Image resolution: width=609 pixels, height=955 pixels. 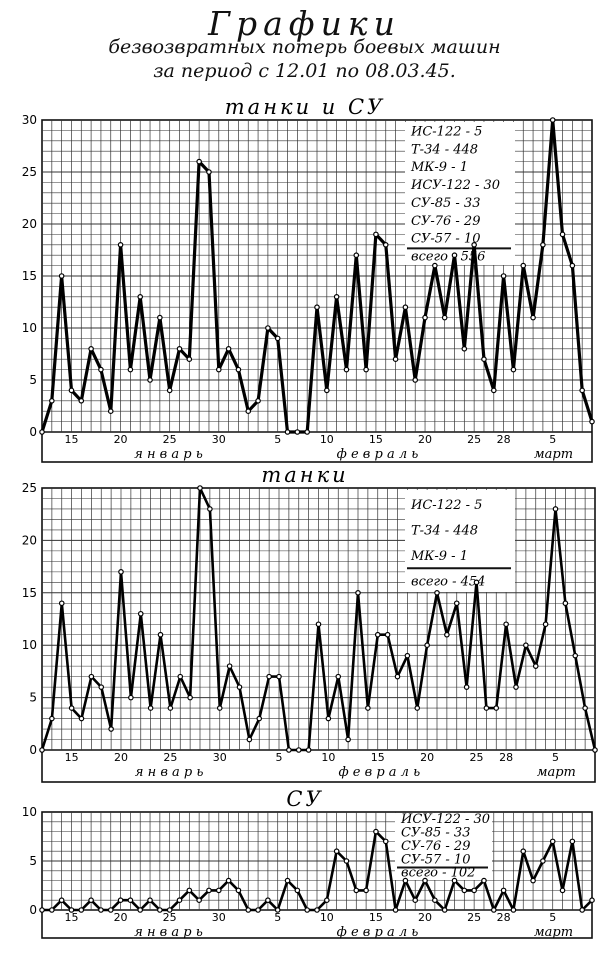 I want to click on legend-entry: ИСУ-122 - 30, so click(x=445, y=819).